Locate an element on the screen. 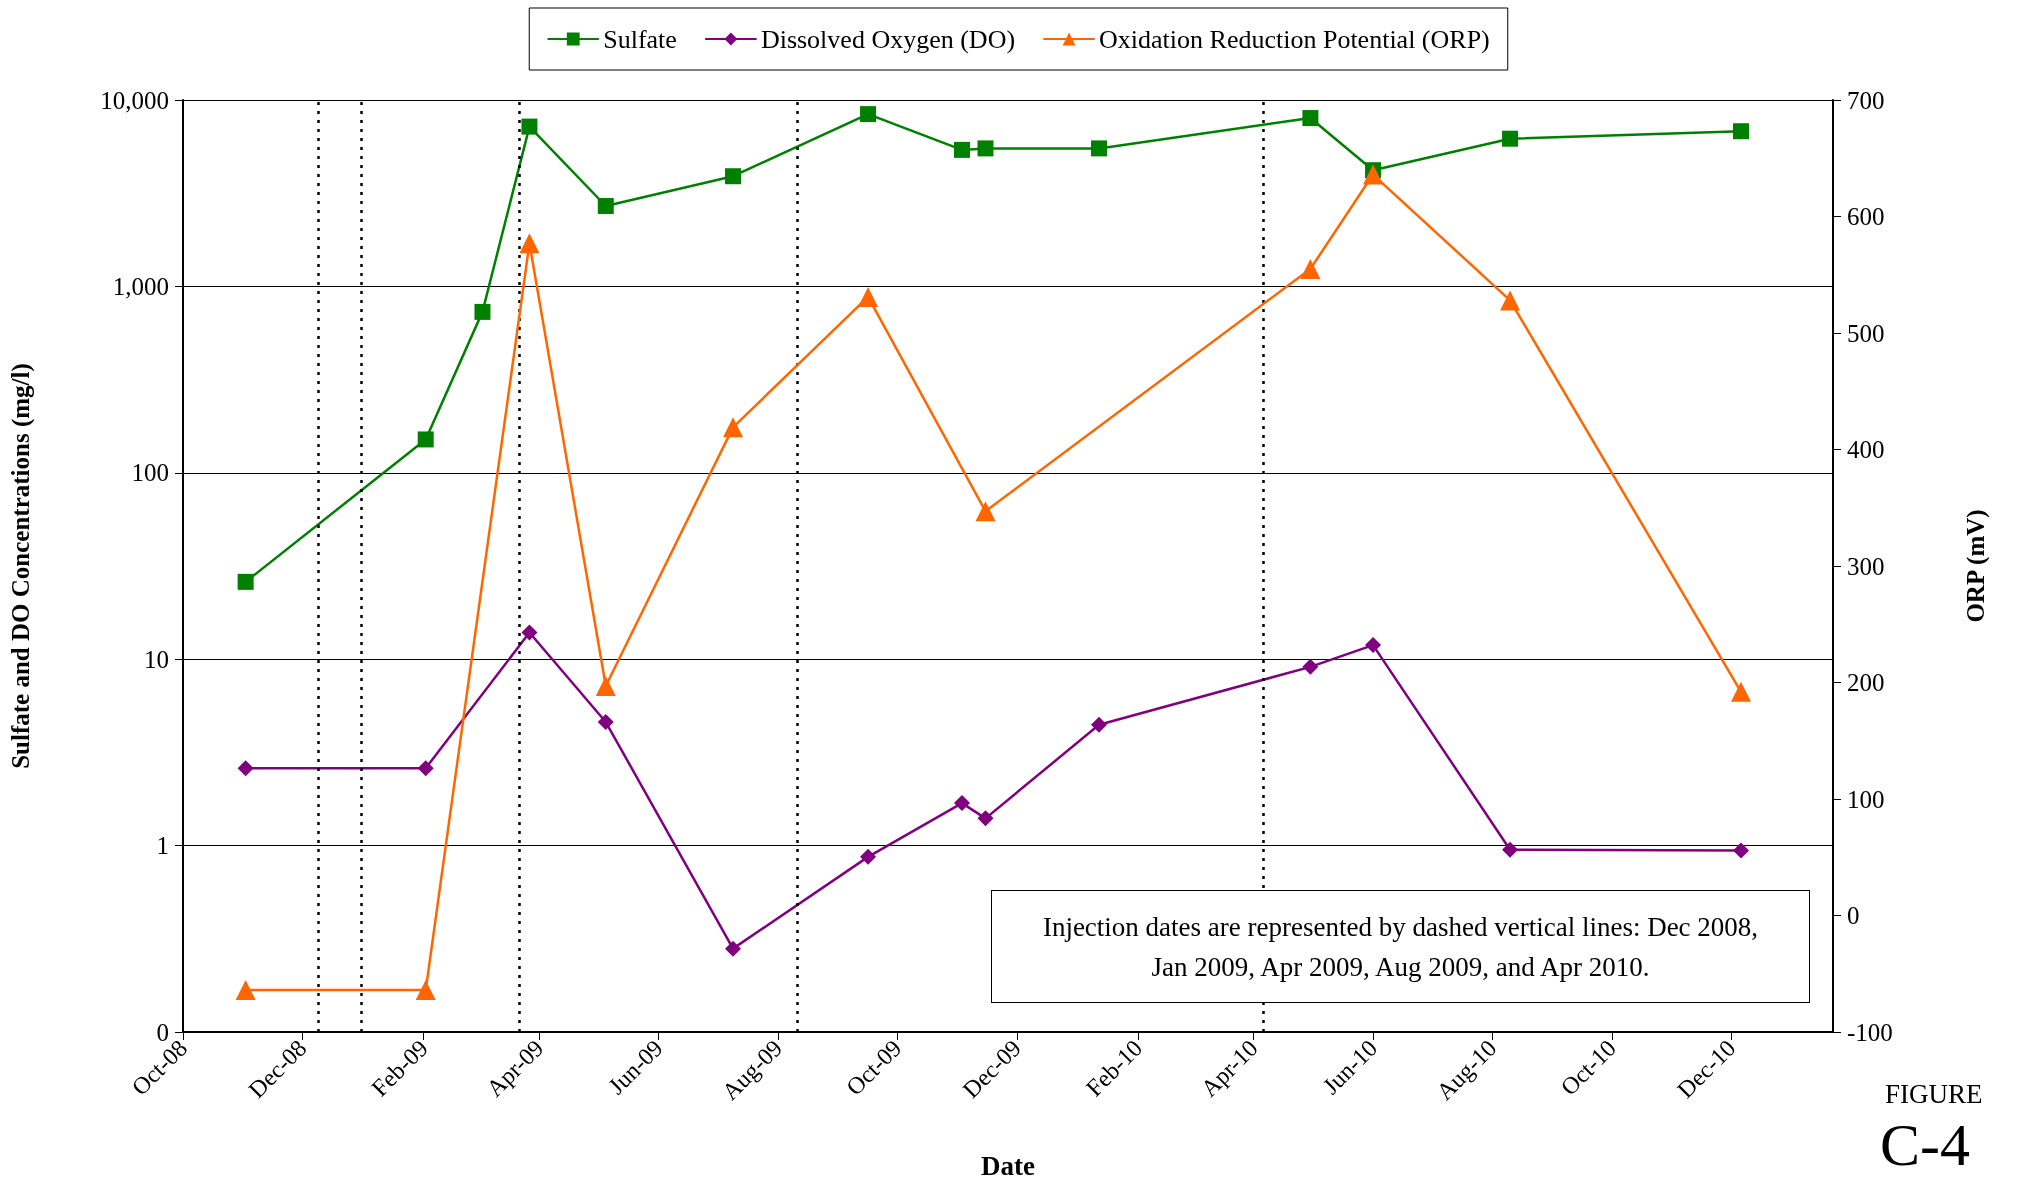 This screenshot has height=1184, width=2037. y2-tick-label: 600 is located at coordinates (1866, 216).